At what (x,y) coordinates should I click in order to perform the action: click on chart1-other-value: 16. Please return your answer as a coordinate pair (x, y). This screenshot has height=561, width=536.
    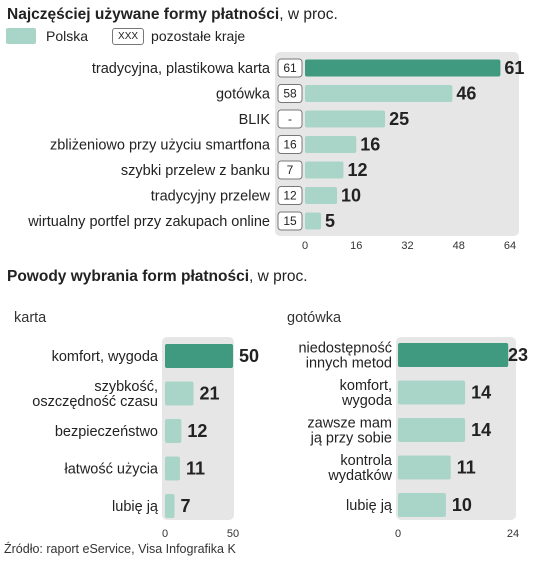
    Looking at the image, I should click on (290, 145).